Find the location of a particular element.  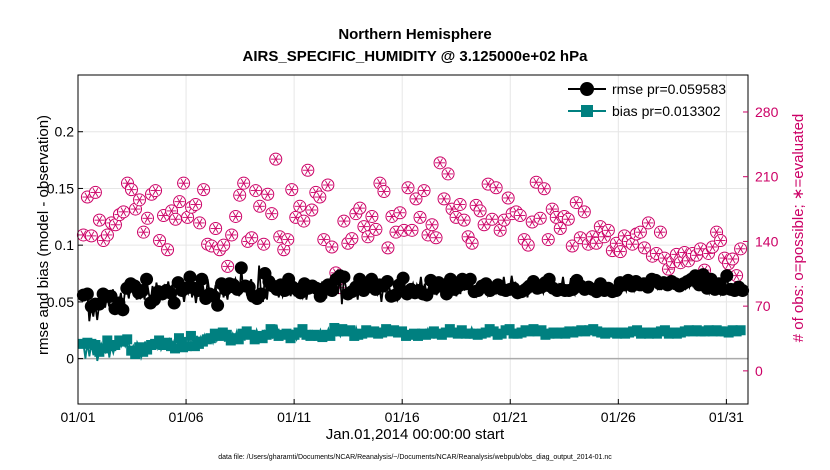

x-axis: 01/01 01/06 01/11 01/16 01/21 01/26 01/31 is located at coordinates (402, 412).